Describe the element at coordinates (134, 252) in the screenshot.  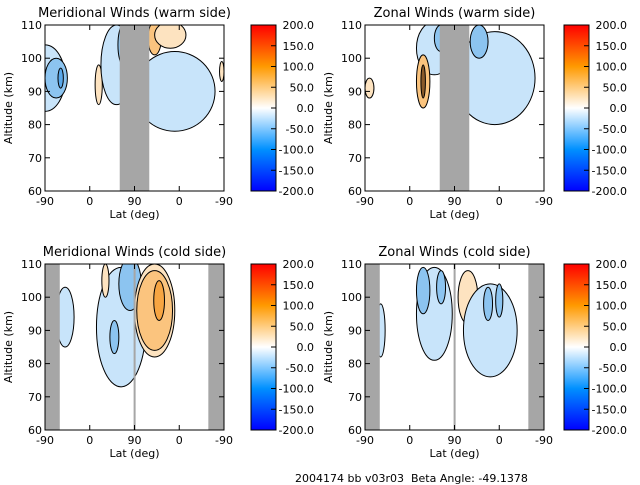
I see `chart-title: Meridional Winds (cold side)` at that location.